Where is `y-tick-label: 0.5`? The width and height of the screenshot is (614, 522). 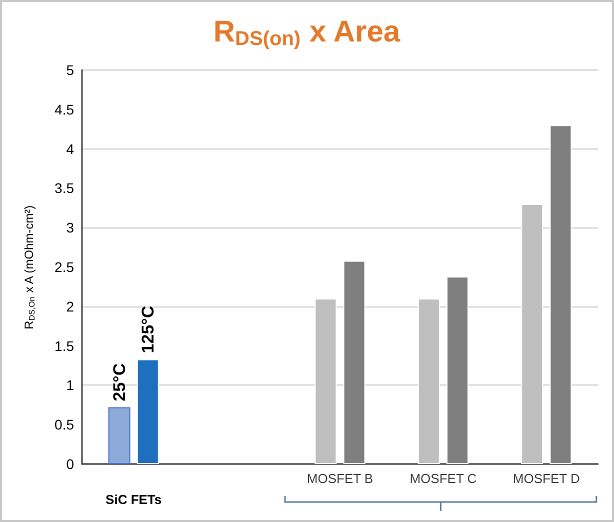 y-tick-label: 0.5 is located at coordinates (64, 424).